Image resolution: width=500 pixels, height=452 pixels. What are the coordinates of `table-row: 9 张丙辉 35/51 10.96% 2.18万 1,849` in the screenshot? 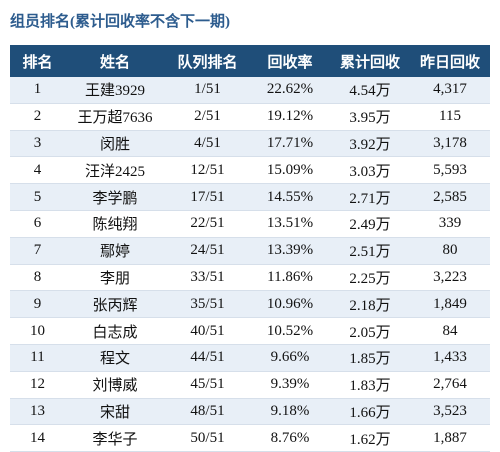 It's located at (250, 304).